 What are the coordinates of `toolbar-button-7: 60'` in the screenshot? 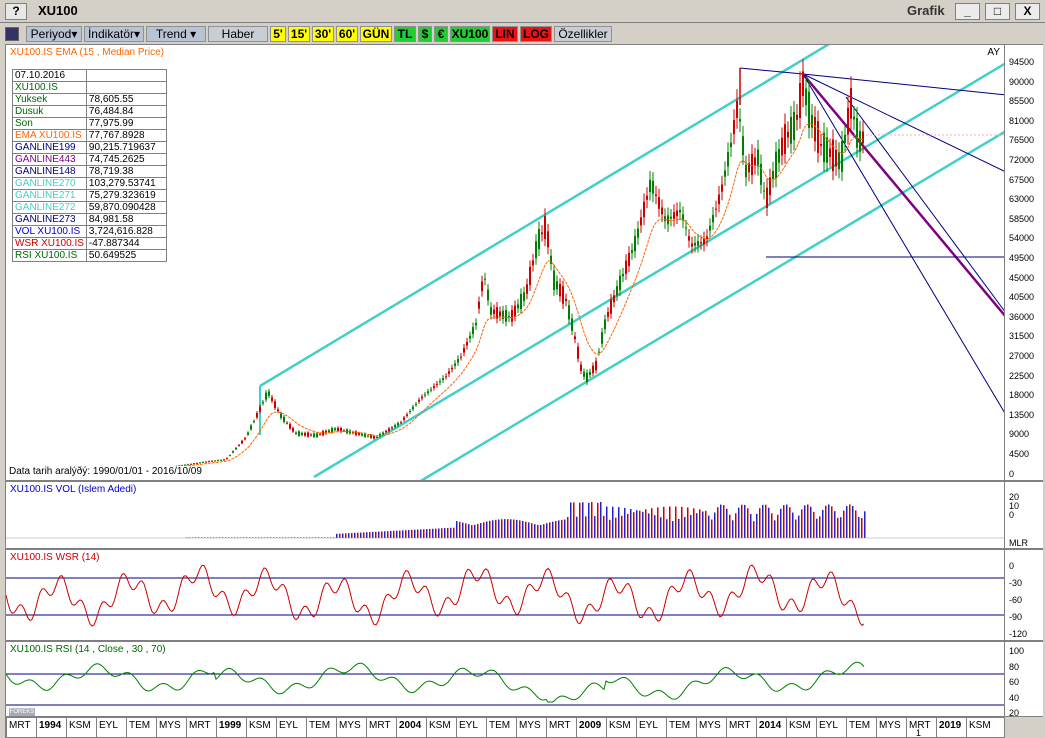 It's located at (347, 34).